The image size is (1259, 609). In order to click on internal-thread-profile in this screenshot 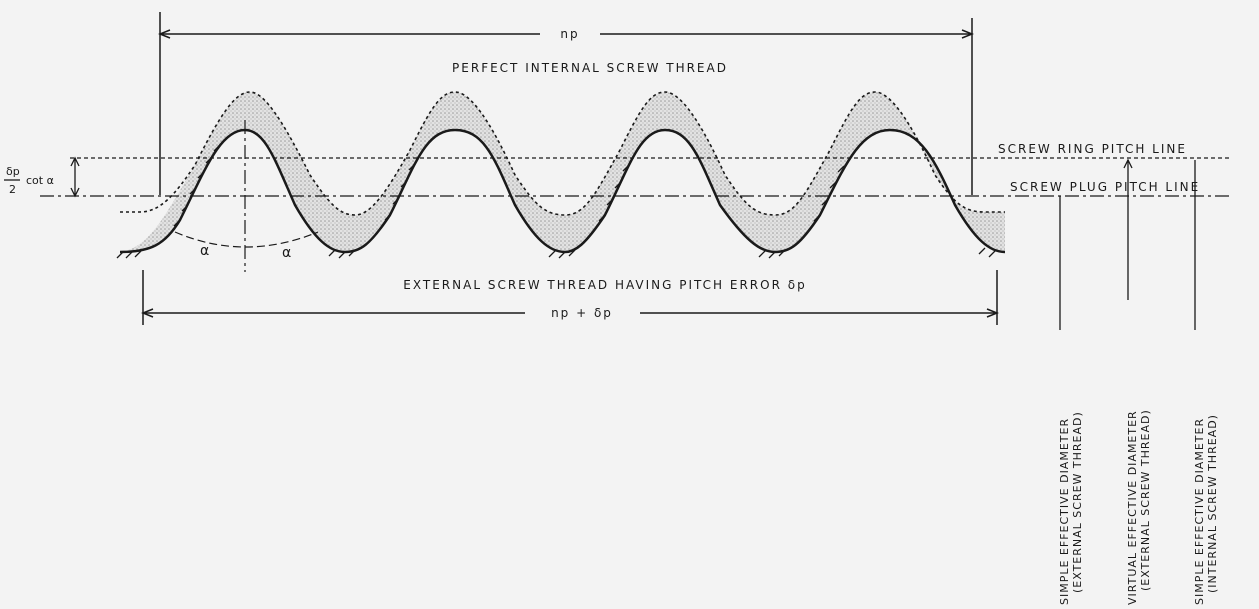, I will do `click(562, 153)`.